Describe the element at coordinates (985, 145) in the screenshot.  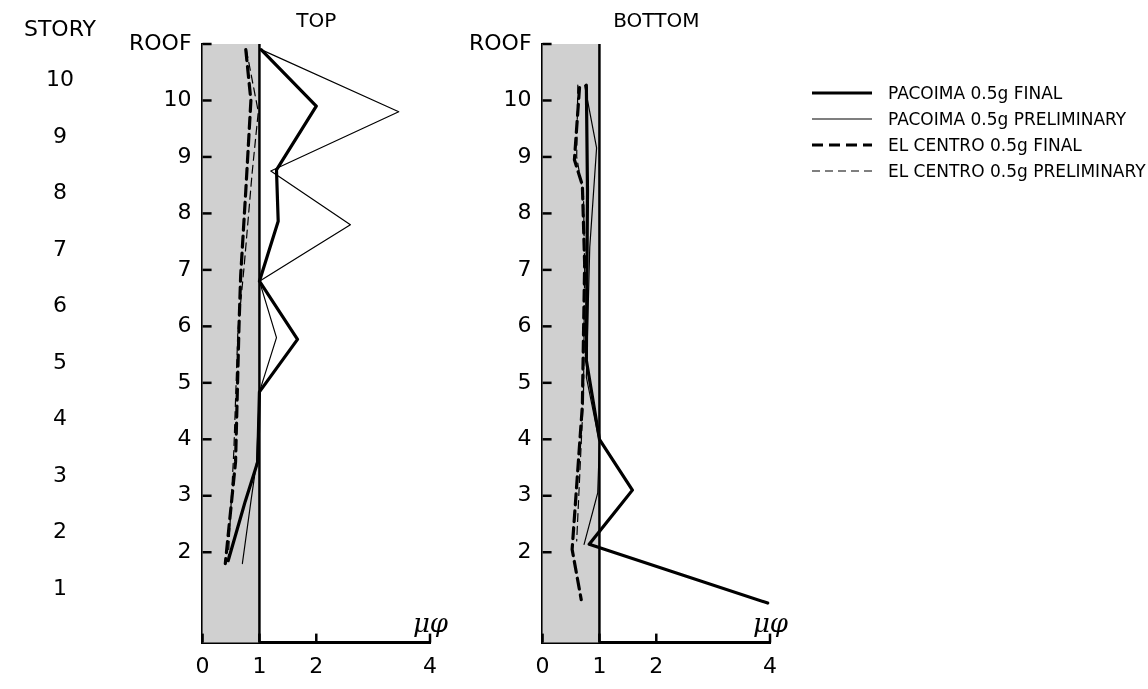
I see `legend-label: EL CENTRO 0.5g FINAL` at that location.